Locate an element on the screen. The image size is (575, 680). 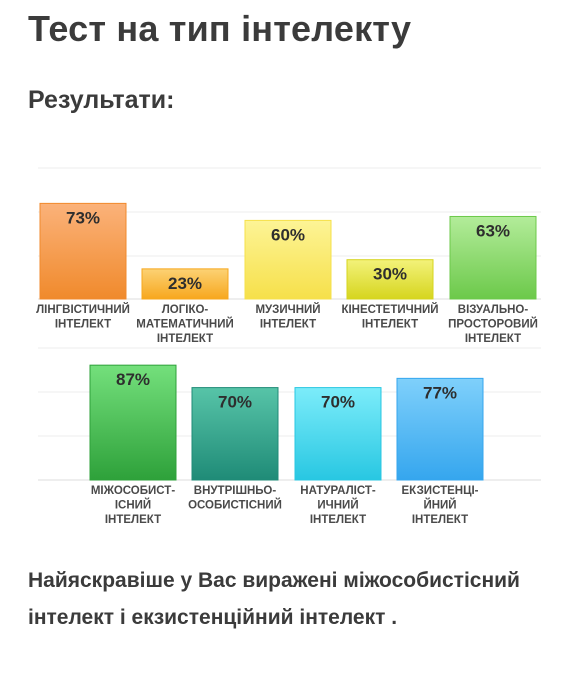
top-value-label-2: 60% is located at coordinates (288, 234).